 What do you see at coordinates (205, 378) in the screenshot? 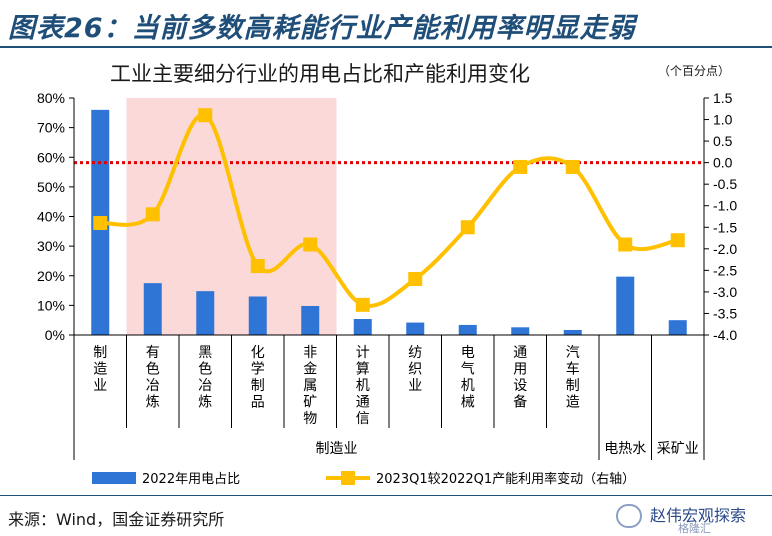
I see `category-label: 黑色冶炼` at bounding box center [205, 378].